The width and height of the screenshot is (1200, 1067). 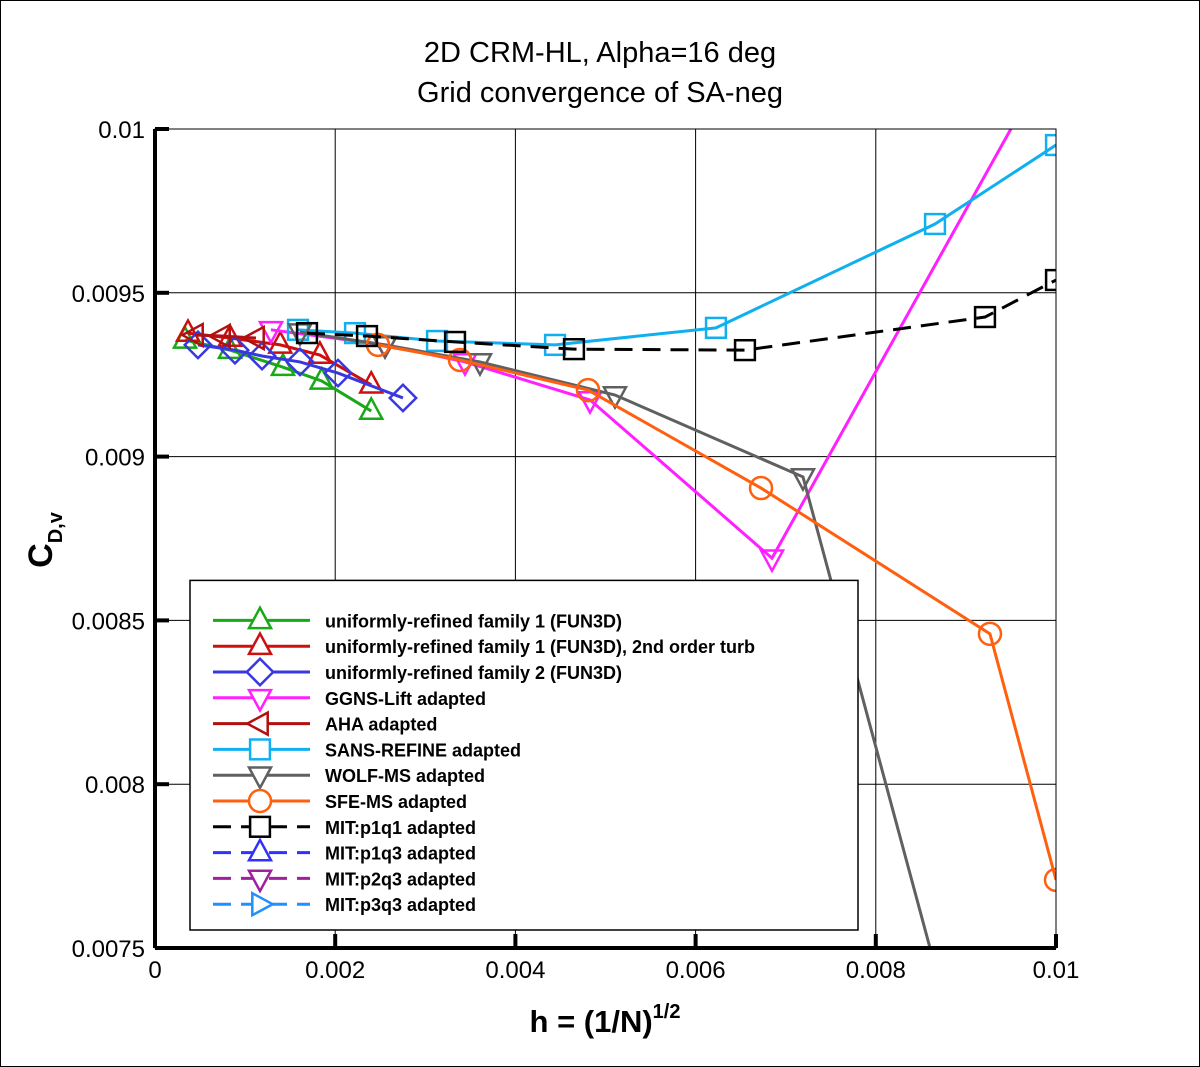 I want to click on x-tick-label: 0, so click(x=154, y=970).